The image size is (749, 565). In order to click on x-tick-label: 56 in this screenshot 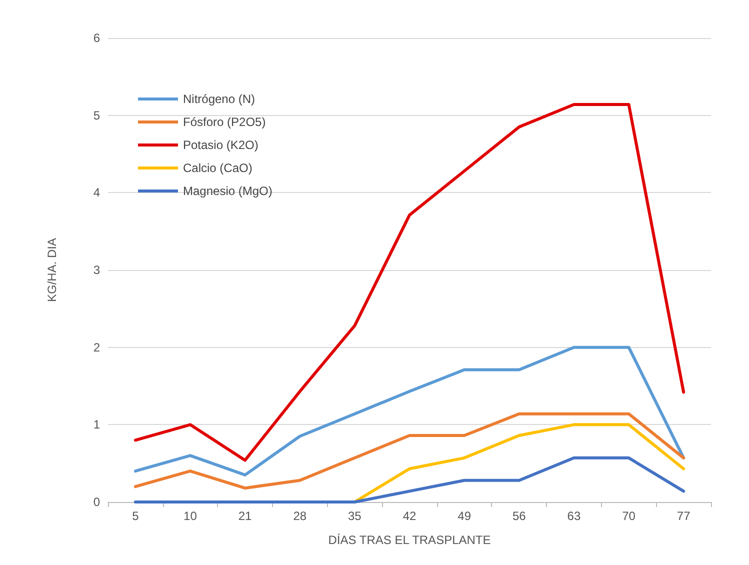, I will do `click(519, 516)`.